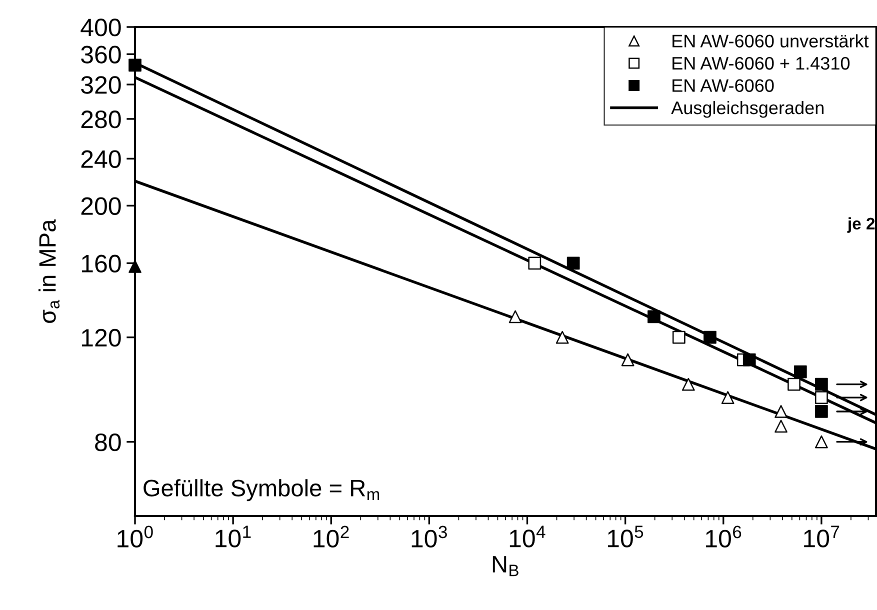 Image resolution: width=877 pixels, height=610 pixels. What do you see at coordinates (747, 109) in the screenshot?
I see `legend-label: Ausgleichsgeraden` at bounding box center [747, 109].